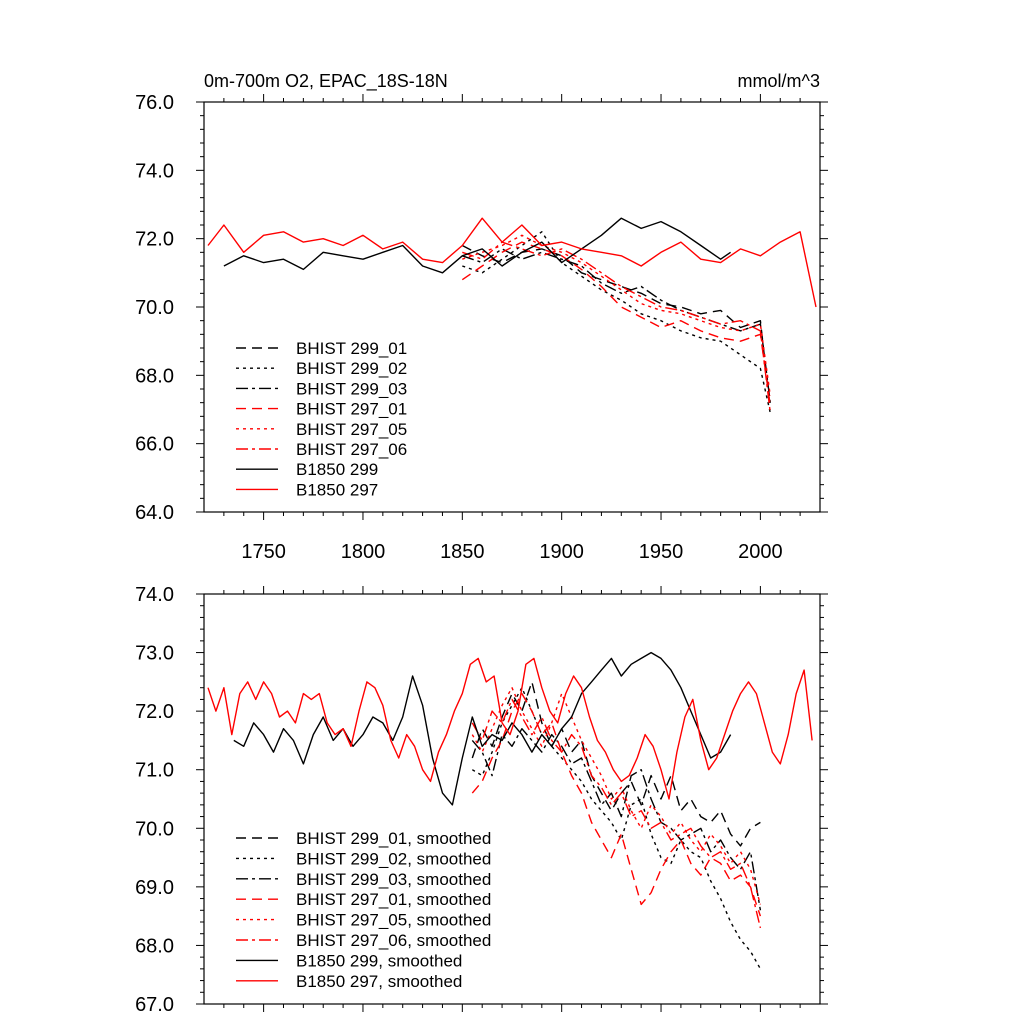 This screenshot has height=1029, width=1024. Describe the element at coordinates (154, 654) in the screenshot. I see `y-tick-label: 73.0` at that location.